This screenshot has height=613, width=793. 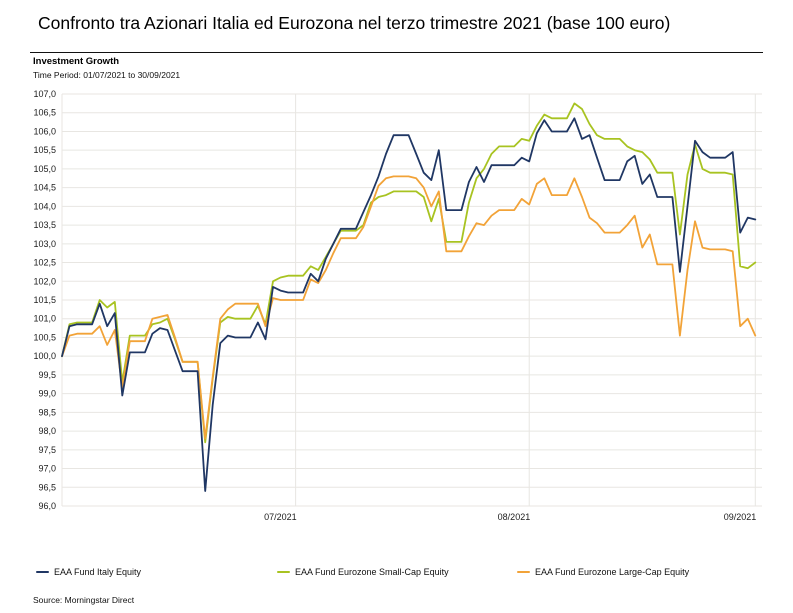 What do you see at coordinates (283, 572) in the screenshot?
I see `eurozone-smallcap-line-swatch` at bounding box center [283, 572].